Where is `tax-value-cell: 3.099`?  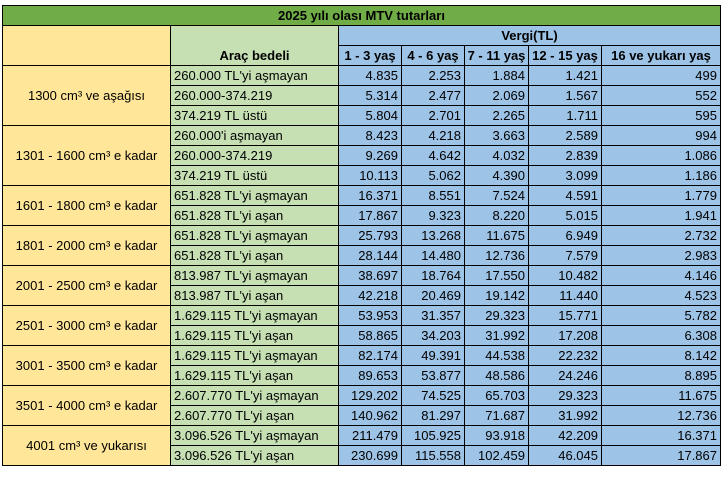
tax-value-cell: 3.099 is located at coordinates (565, 175).